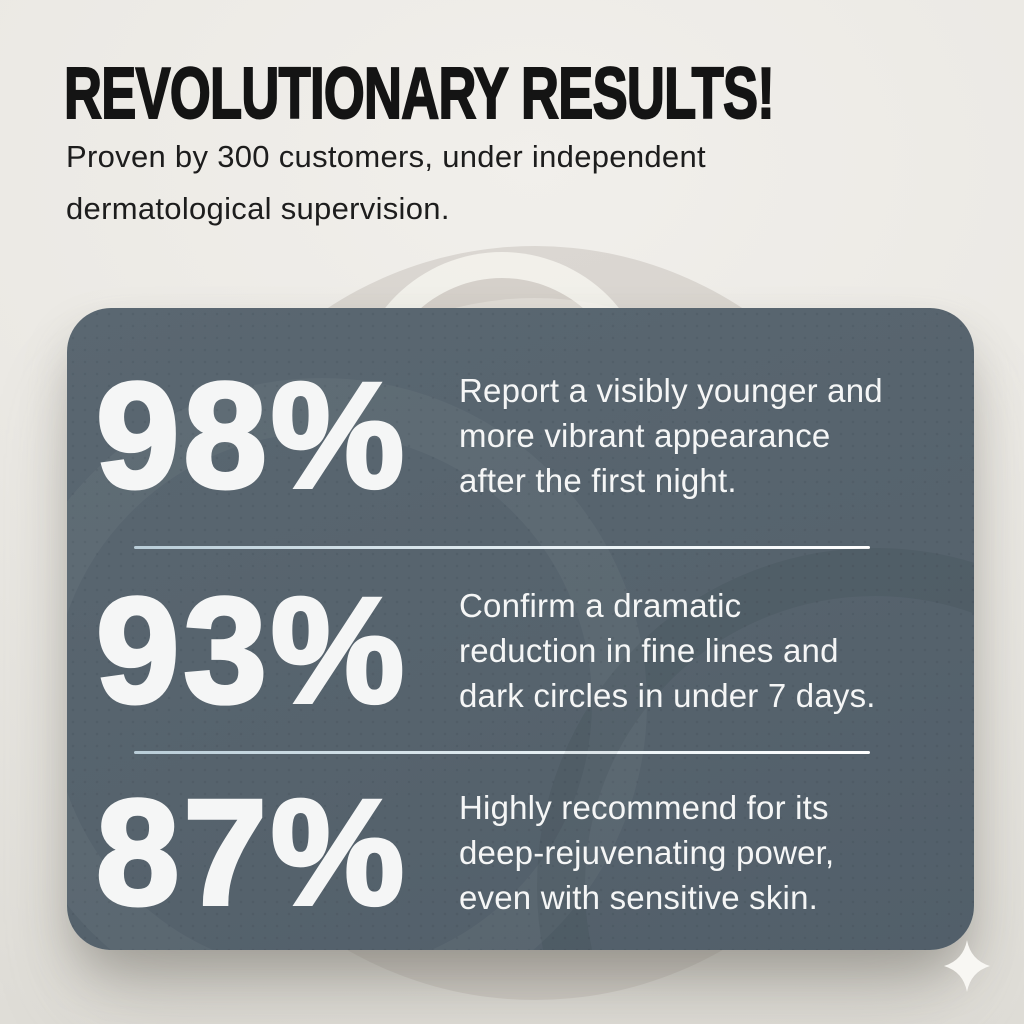 The height and width of the screenshot is (1024, 1024). Describe the element at coordinates (251, 435) in the screenshot. I see `stat-value: 98%` at that location.